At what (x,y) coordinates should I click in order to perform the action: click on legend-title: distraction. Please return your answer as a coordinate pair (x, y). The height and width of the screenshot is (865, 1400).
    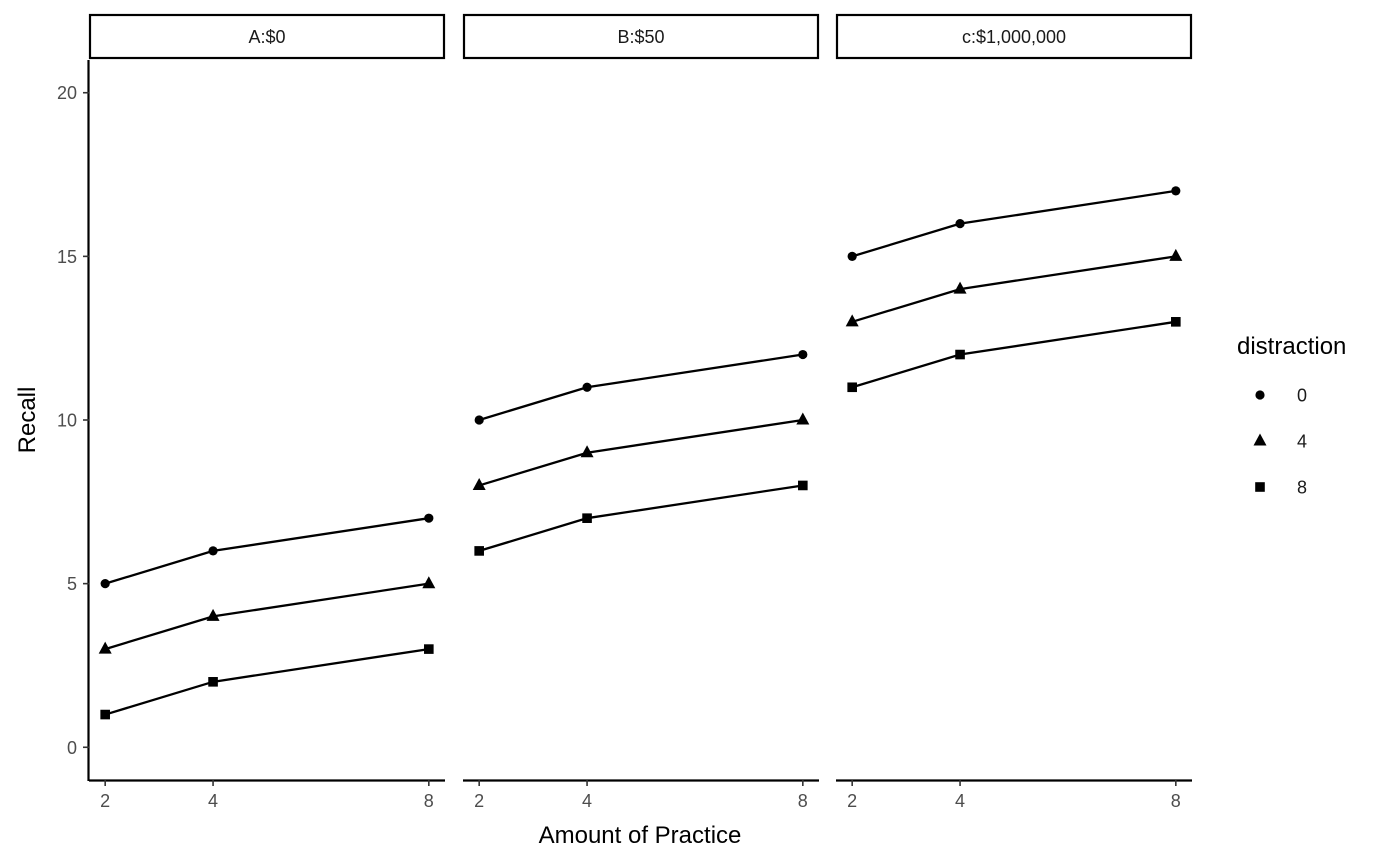
    Looking at the image, I should click on (1291, 346).